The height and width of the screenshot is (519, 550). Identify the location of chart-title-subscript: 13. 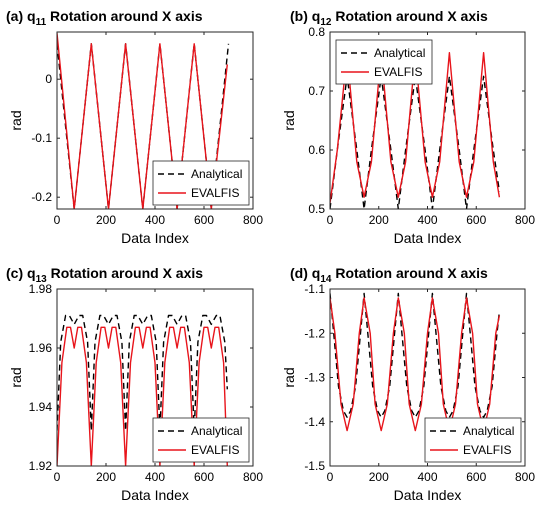
(42, 279).